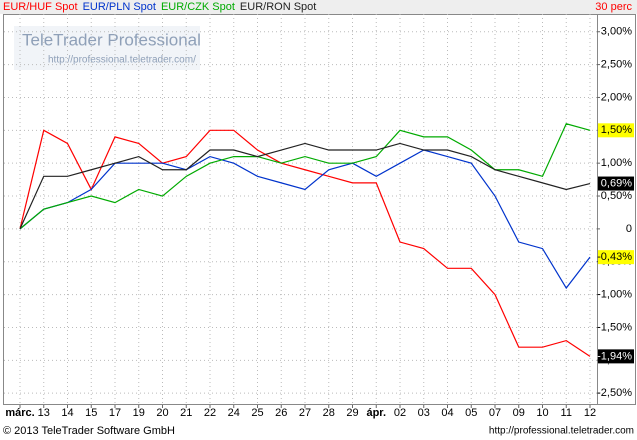 This screenshot has width=637, height=440. What do you see at coordinates (495, 413) in the screenshot?
I see `x-tick-label: 07` at bounding box center [495, 413].